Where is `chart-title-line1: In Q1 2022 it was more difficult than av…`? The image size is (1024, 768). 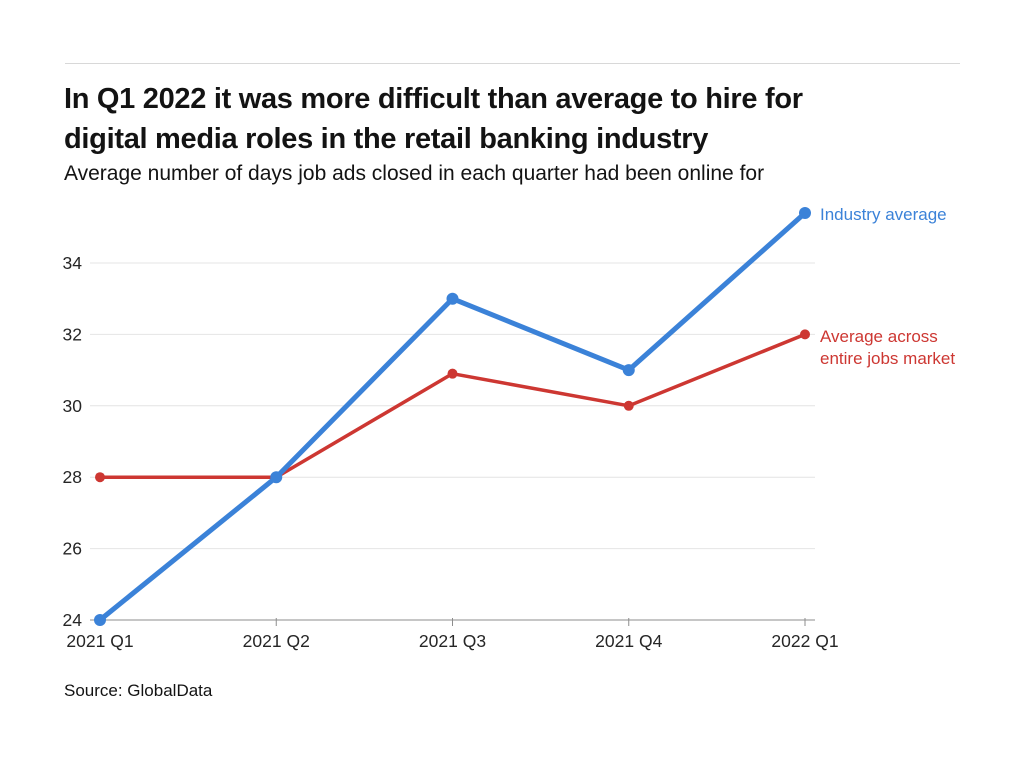 chart-title-line1: In Q1 2022 it was more difficult than av… is located at coordinates (433, 99).